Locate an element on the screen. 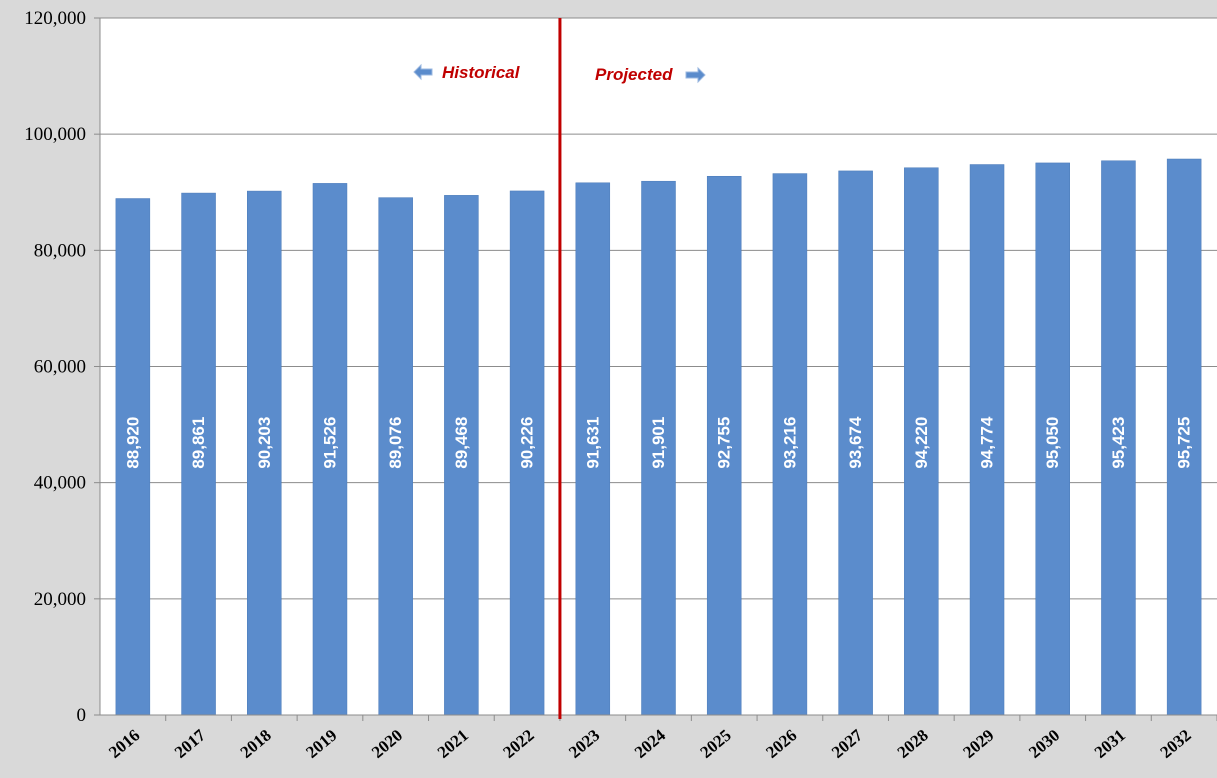 The image size is (1217, 778). x-tick-label-2027: 2027 is located at coordinates (847, 743).